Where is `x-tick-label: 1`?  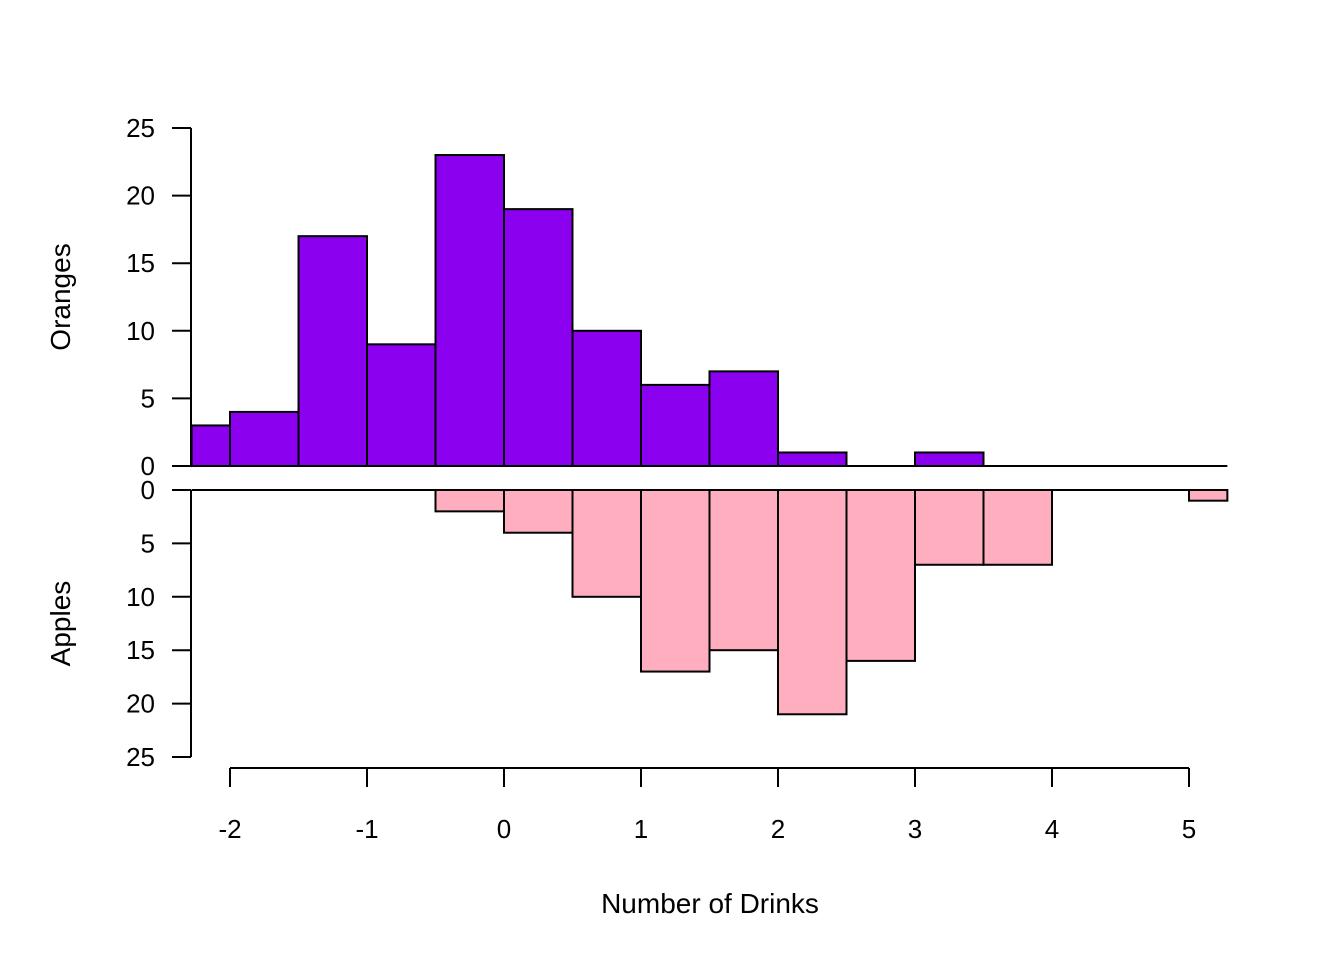 x-tick-label: 1 is located at coordinates (641, 829).